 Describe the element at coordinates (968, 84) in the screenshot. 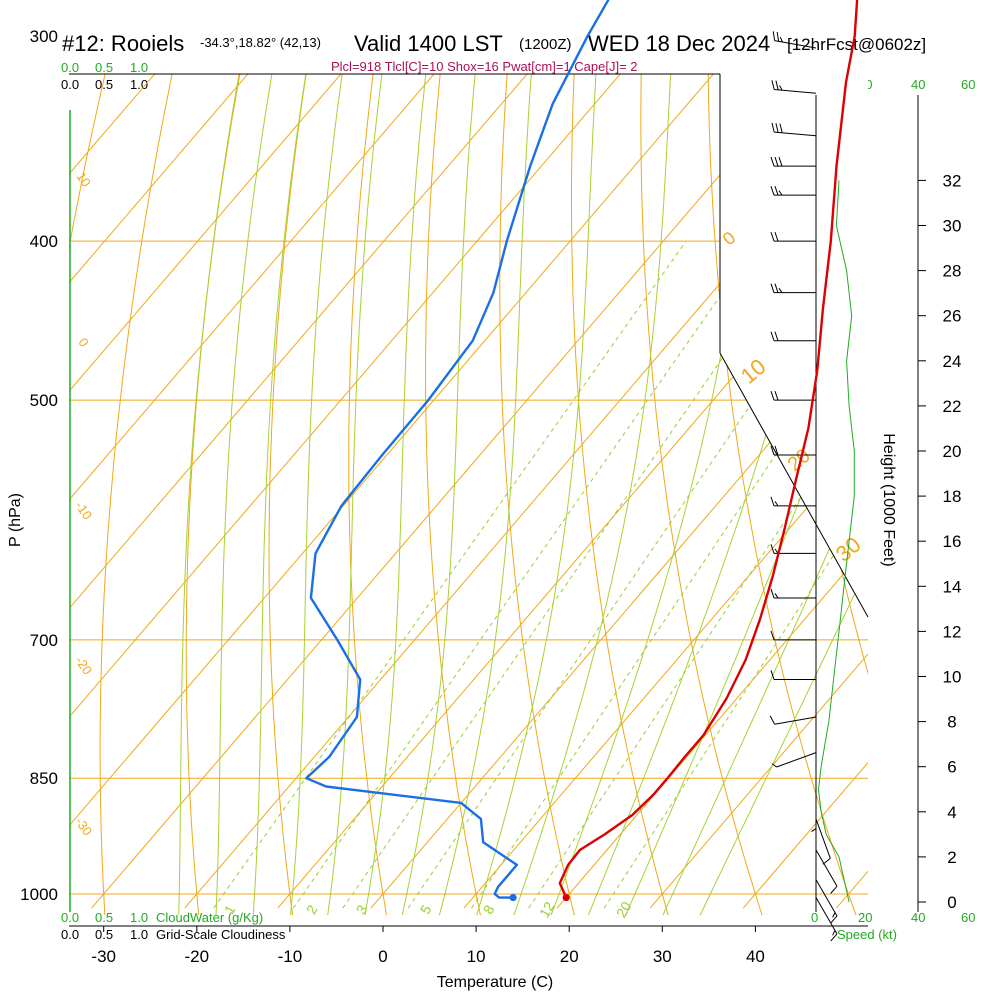

I see `speed-scale-top-3: 60` at that location.